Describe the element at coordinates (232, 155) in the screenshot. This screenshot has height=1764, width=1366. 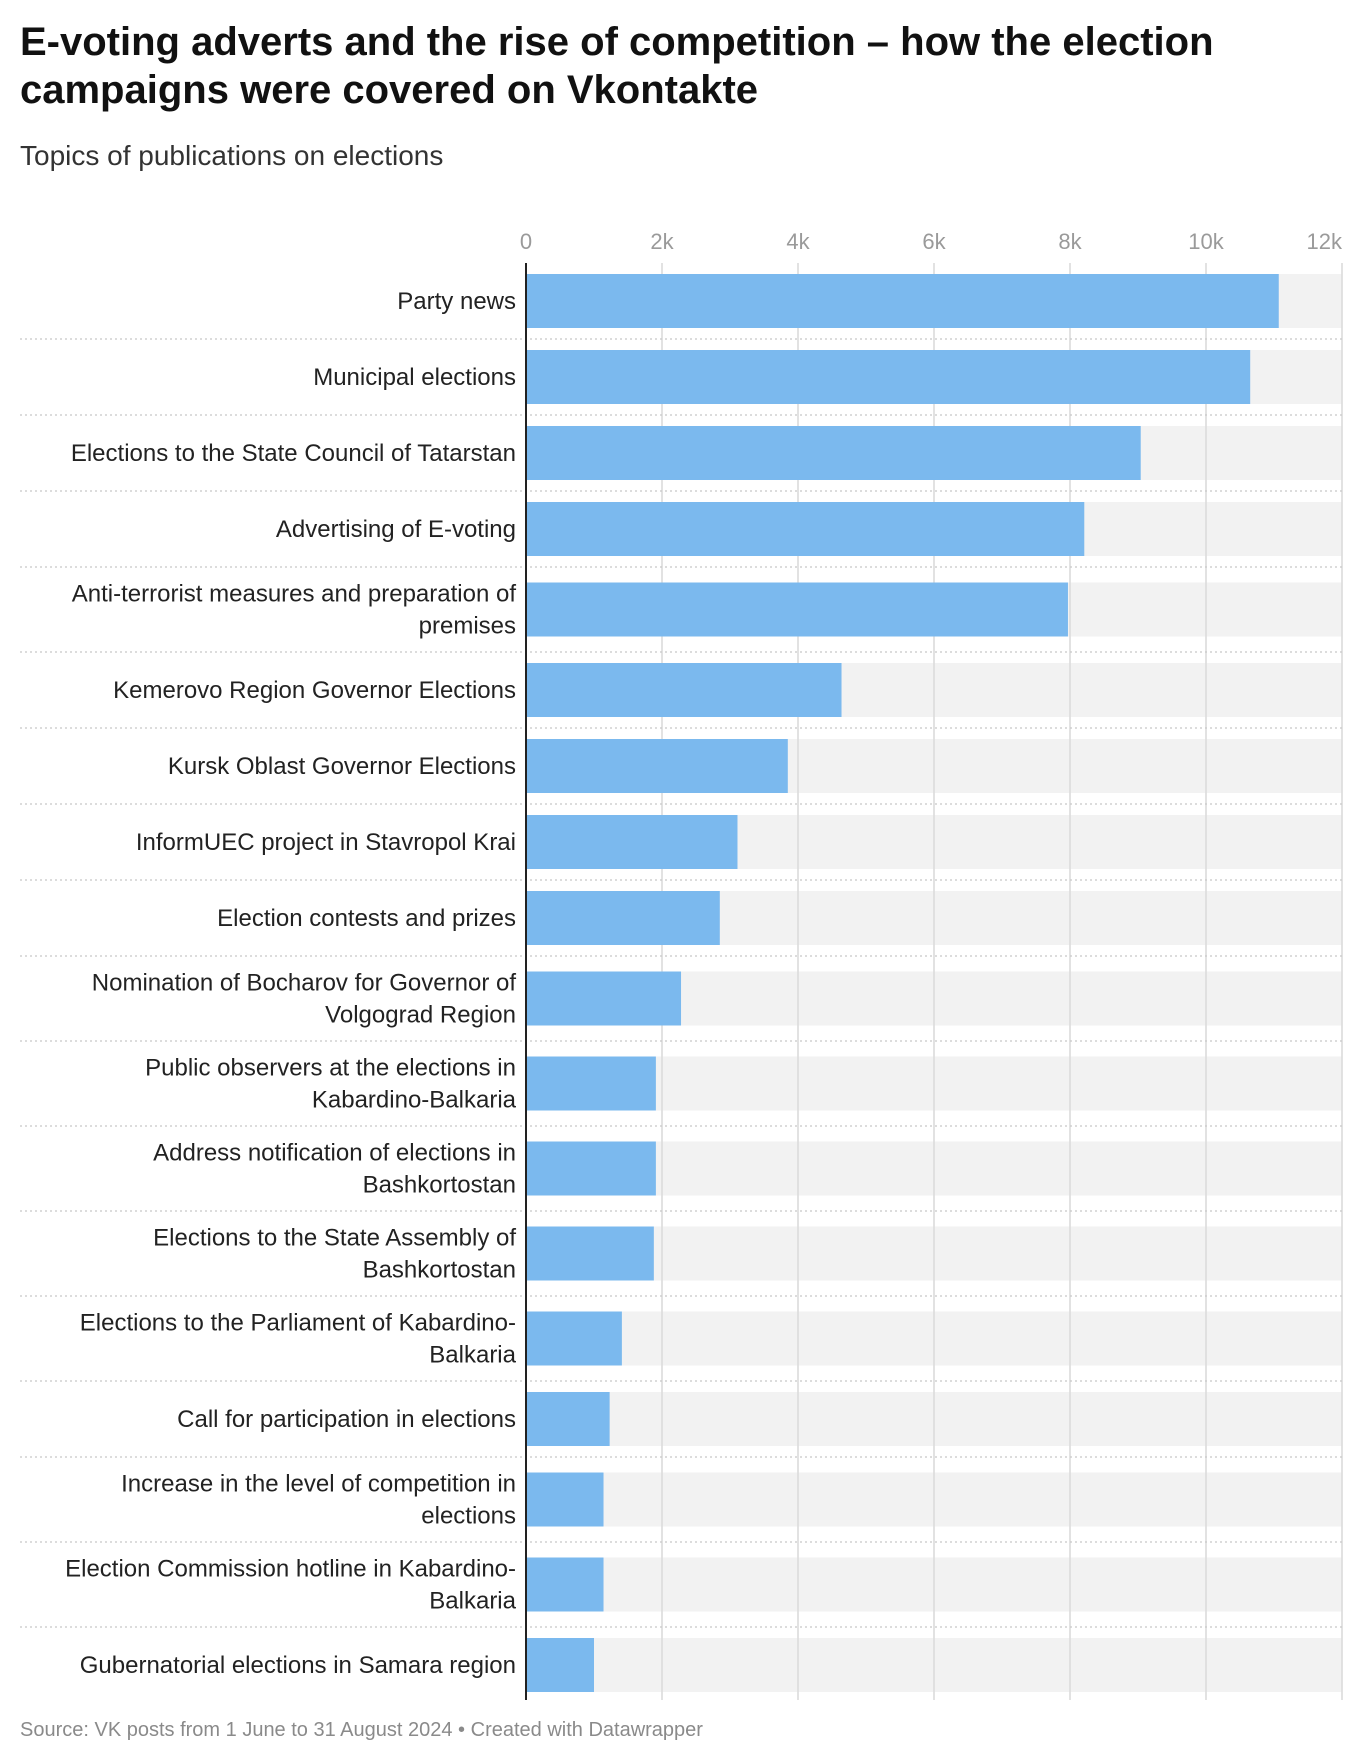
I see `chart-subtitle: Topics of publications on elections` at that location.